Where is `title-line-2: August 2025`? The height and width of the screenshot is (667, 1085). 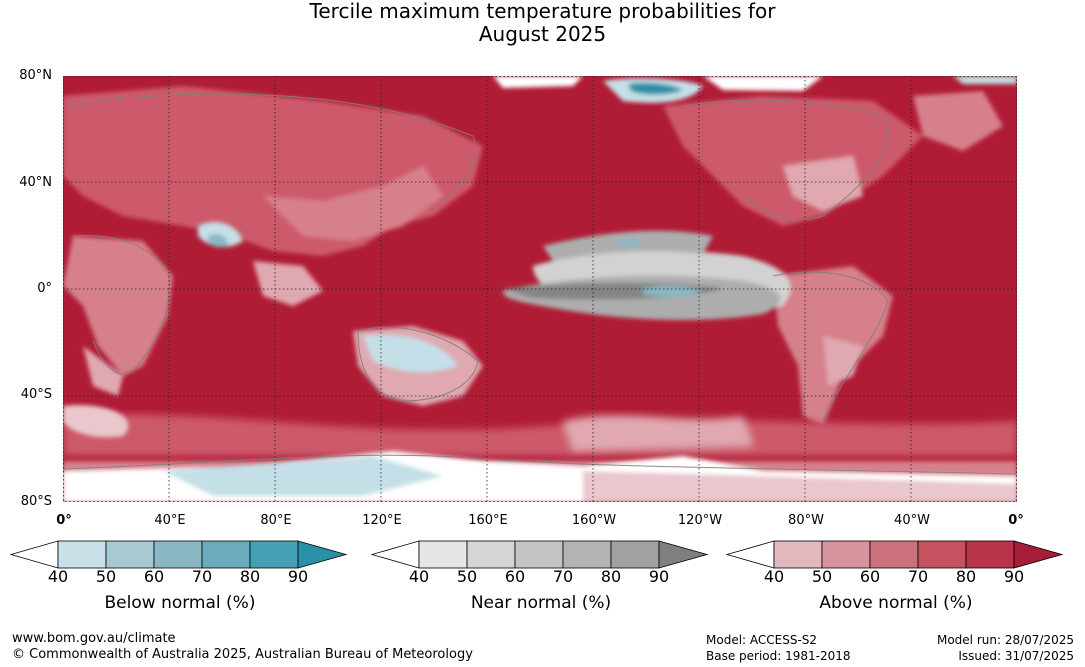
title-line-2: August 2025 is located at coordinates (542, 34).